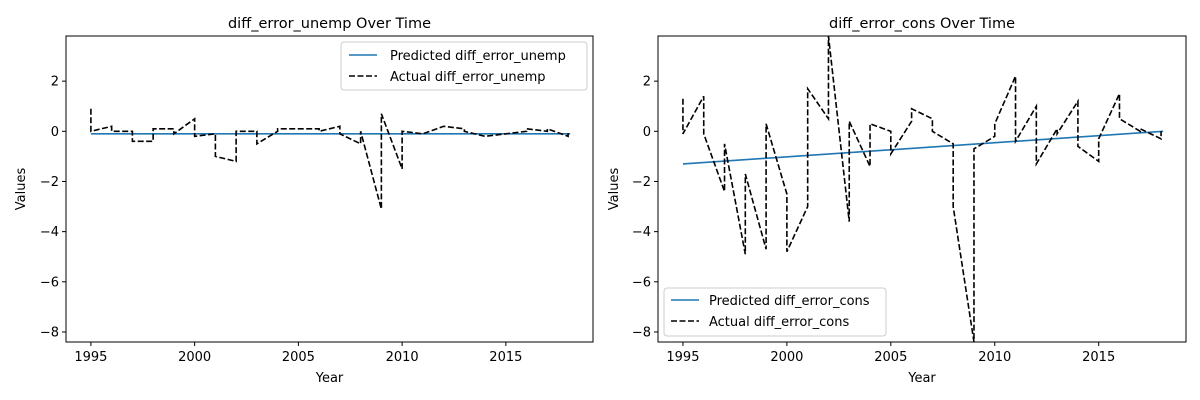 The width and height of the screenshot is (1200, 400). Describe the element at coordinates (468, 77) in the screenshot. I see `legend-label-actual: Actual diff_error_unemp` at that location.